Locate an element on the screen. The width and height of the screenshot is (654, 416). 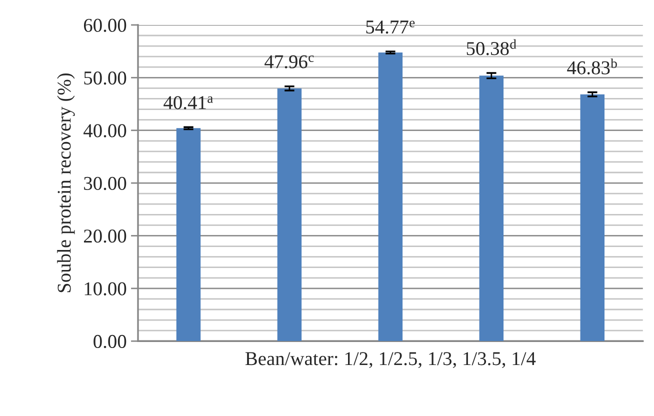
y-axis-title: Souble protein recovery (%) is located at coordinates (66, 182).